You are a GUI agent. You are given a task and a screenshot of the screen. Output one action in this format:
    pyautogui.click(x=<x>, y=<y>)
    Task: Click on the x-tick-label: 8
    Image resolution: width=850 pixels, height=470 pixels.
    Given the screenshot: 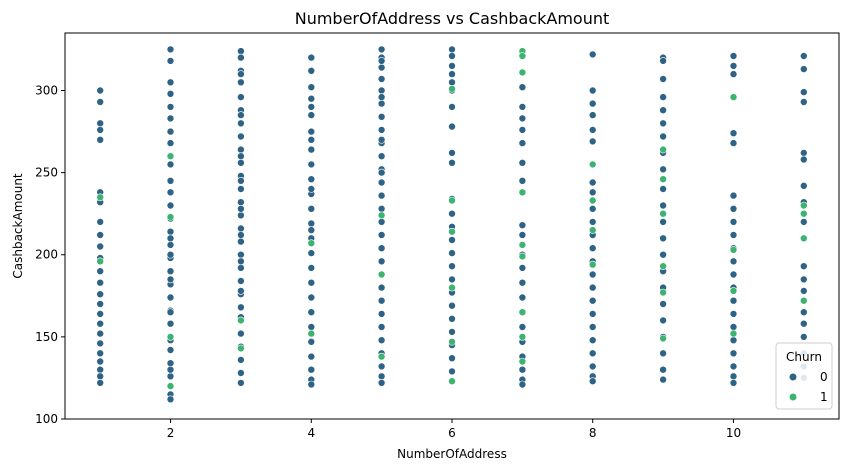 What is the action you would take?
    pyautogui.click(x=593, y=433)
    